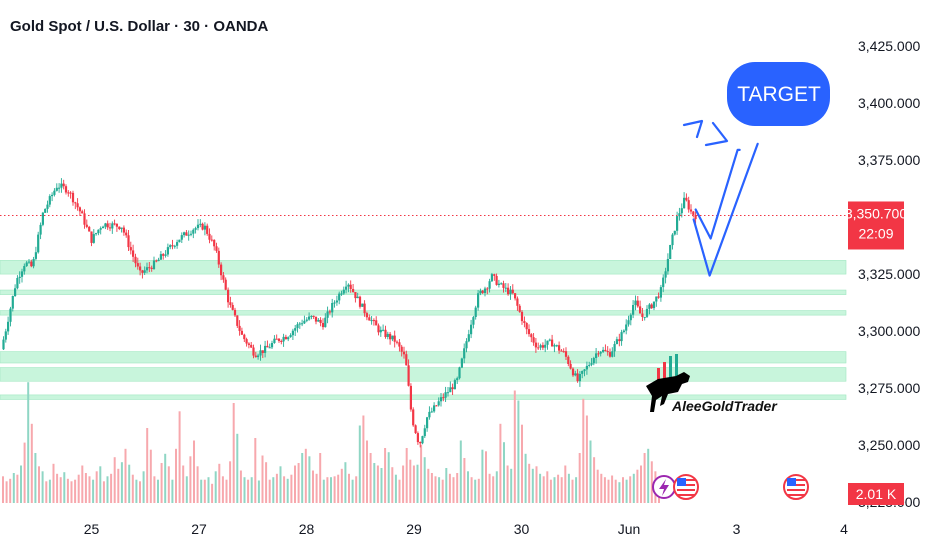  I want to click on bull-silhouette, so click(668, 392).